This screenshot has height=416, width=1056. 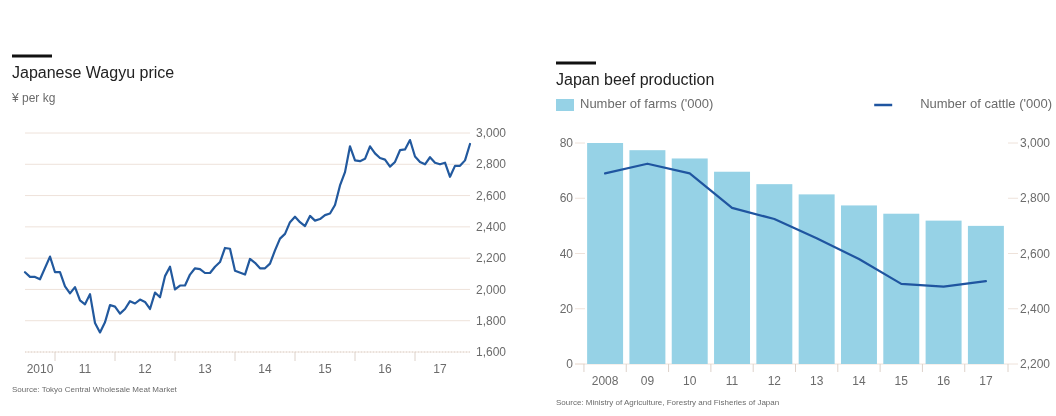 What do you see at coordinates (566, 253) in the screenshot?
I see `y-tick-label: 40` at bounding box center [566, 253].